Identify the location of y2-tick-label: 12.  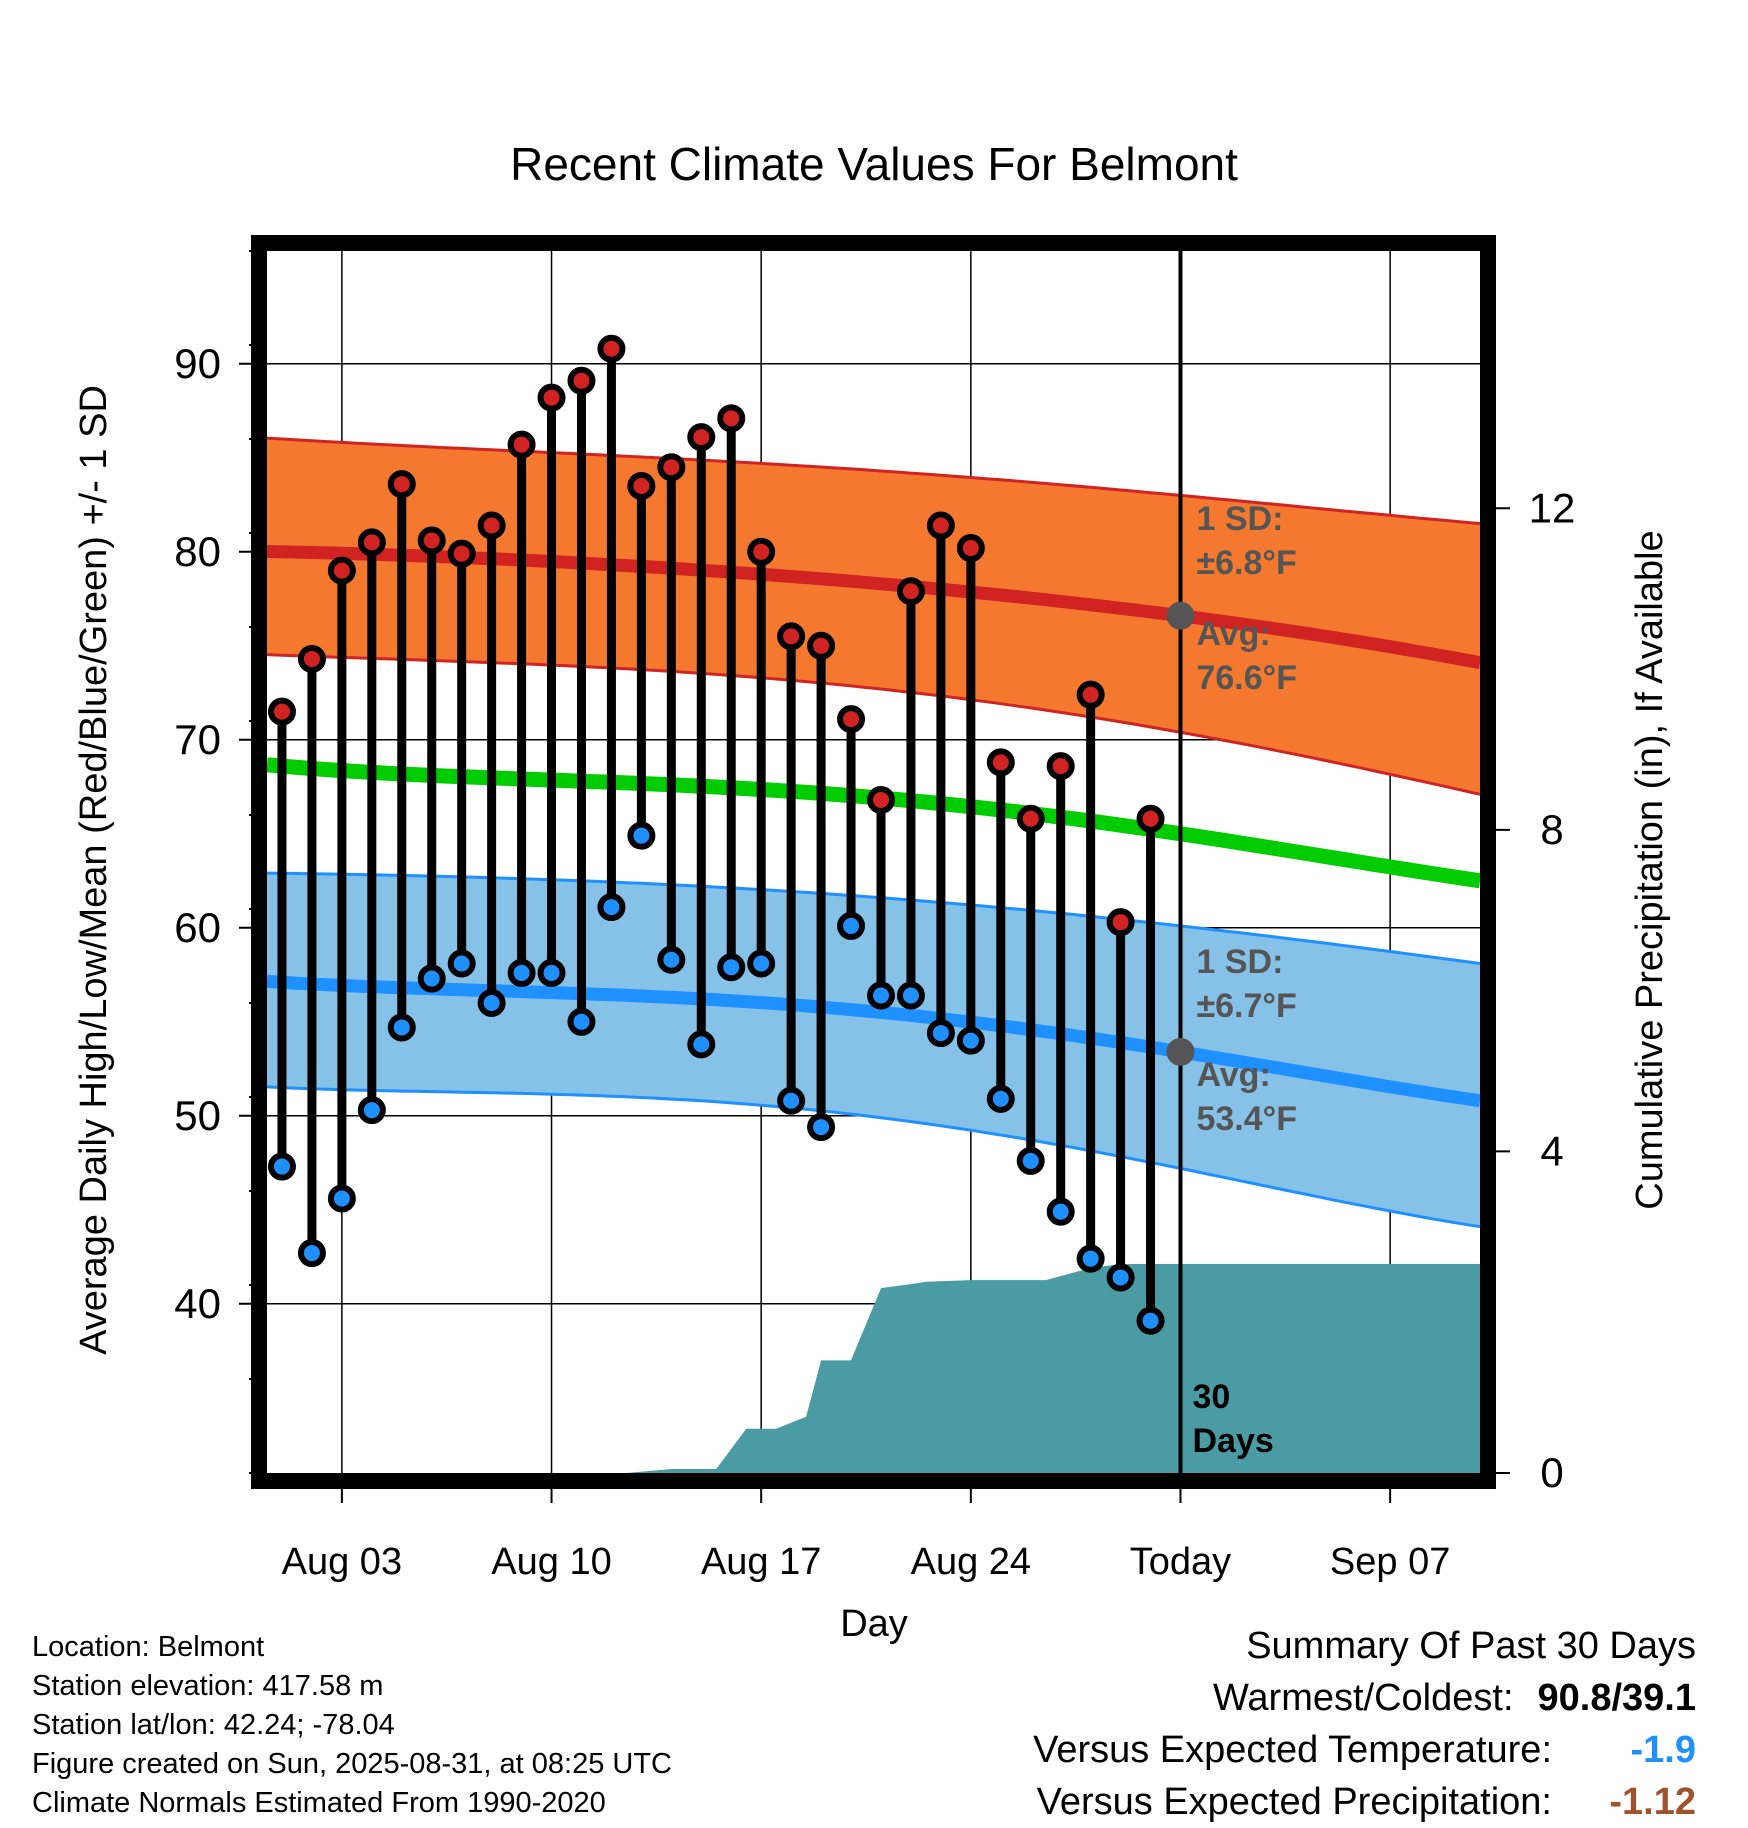
(1552, 507).